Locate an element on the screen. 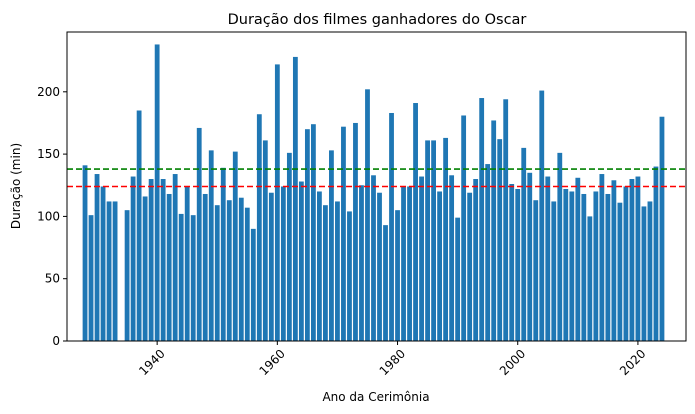  y-tick-label: 100 is located at coordinates (48, 216).